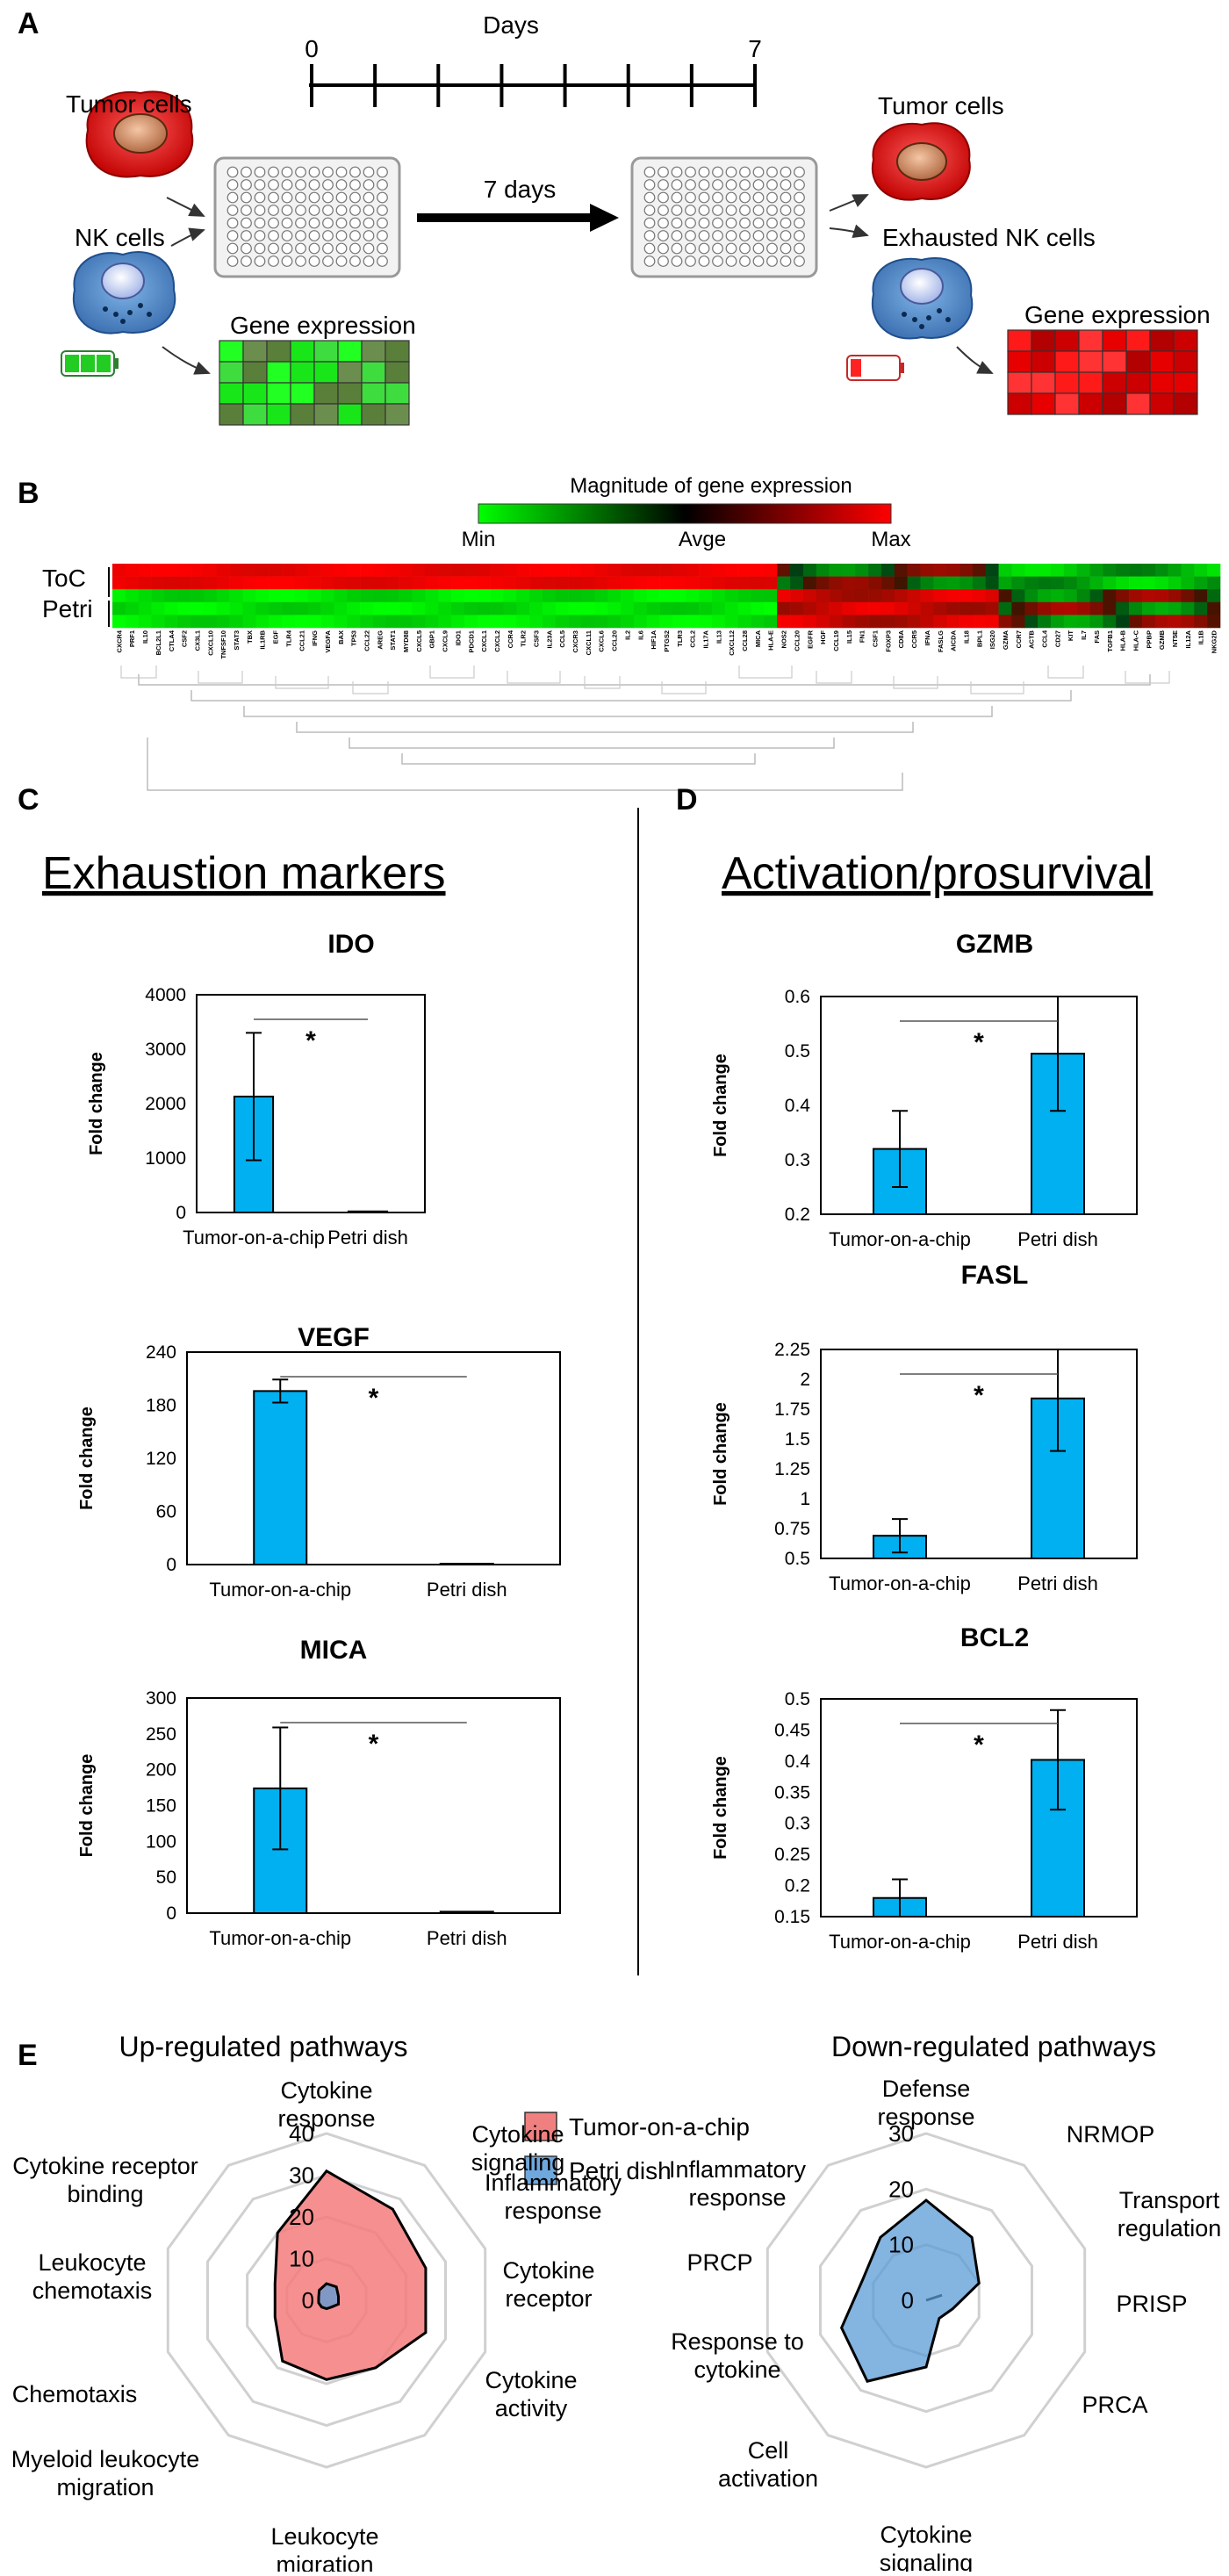  What do you see at coordinates (627, 635) in the screenshot?
I see `gene-label: IL2` at bounding box center [627, 635].